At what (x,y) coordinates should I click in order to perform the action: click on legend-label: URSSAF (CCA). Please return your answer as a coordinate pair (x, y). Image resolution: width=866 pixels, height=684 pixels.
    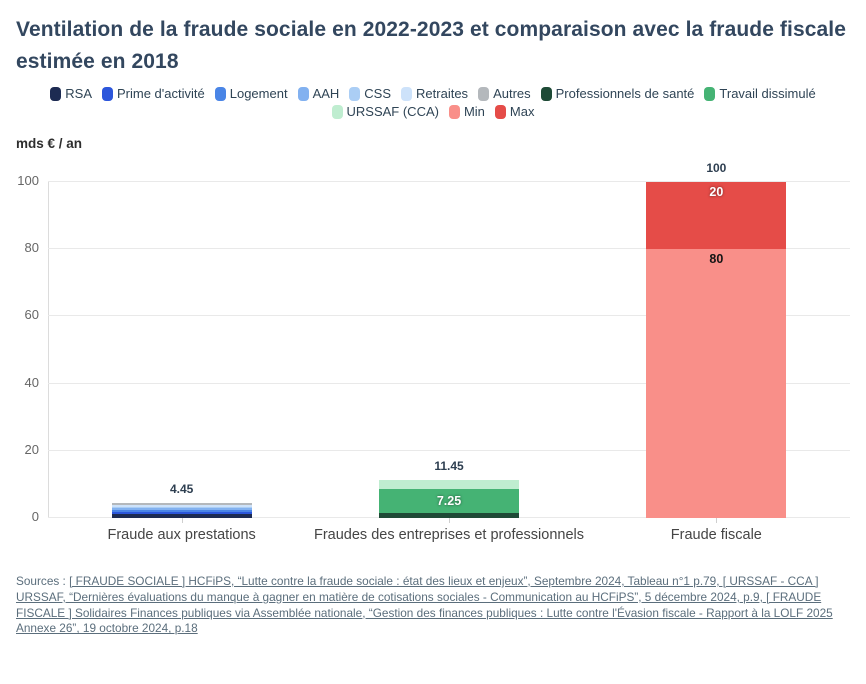
    Looking at the image, I should click on (392, 111).